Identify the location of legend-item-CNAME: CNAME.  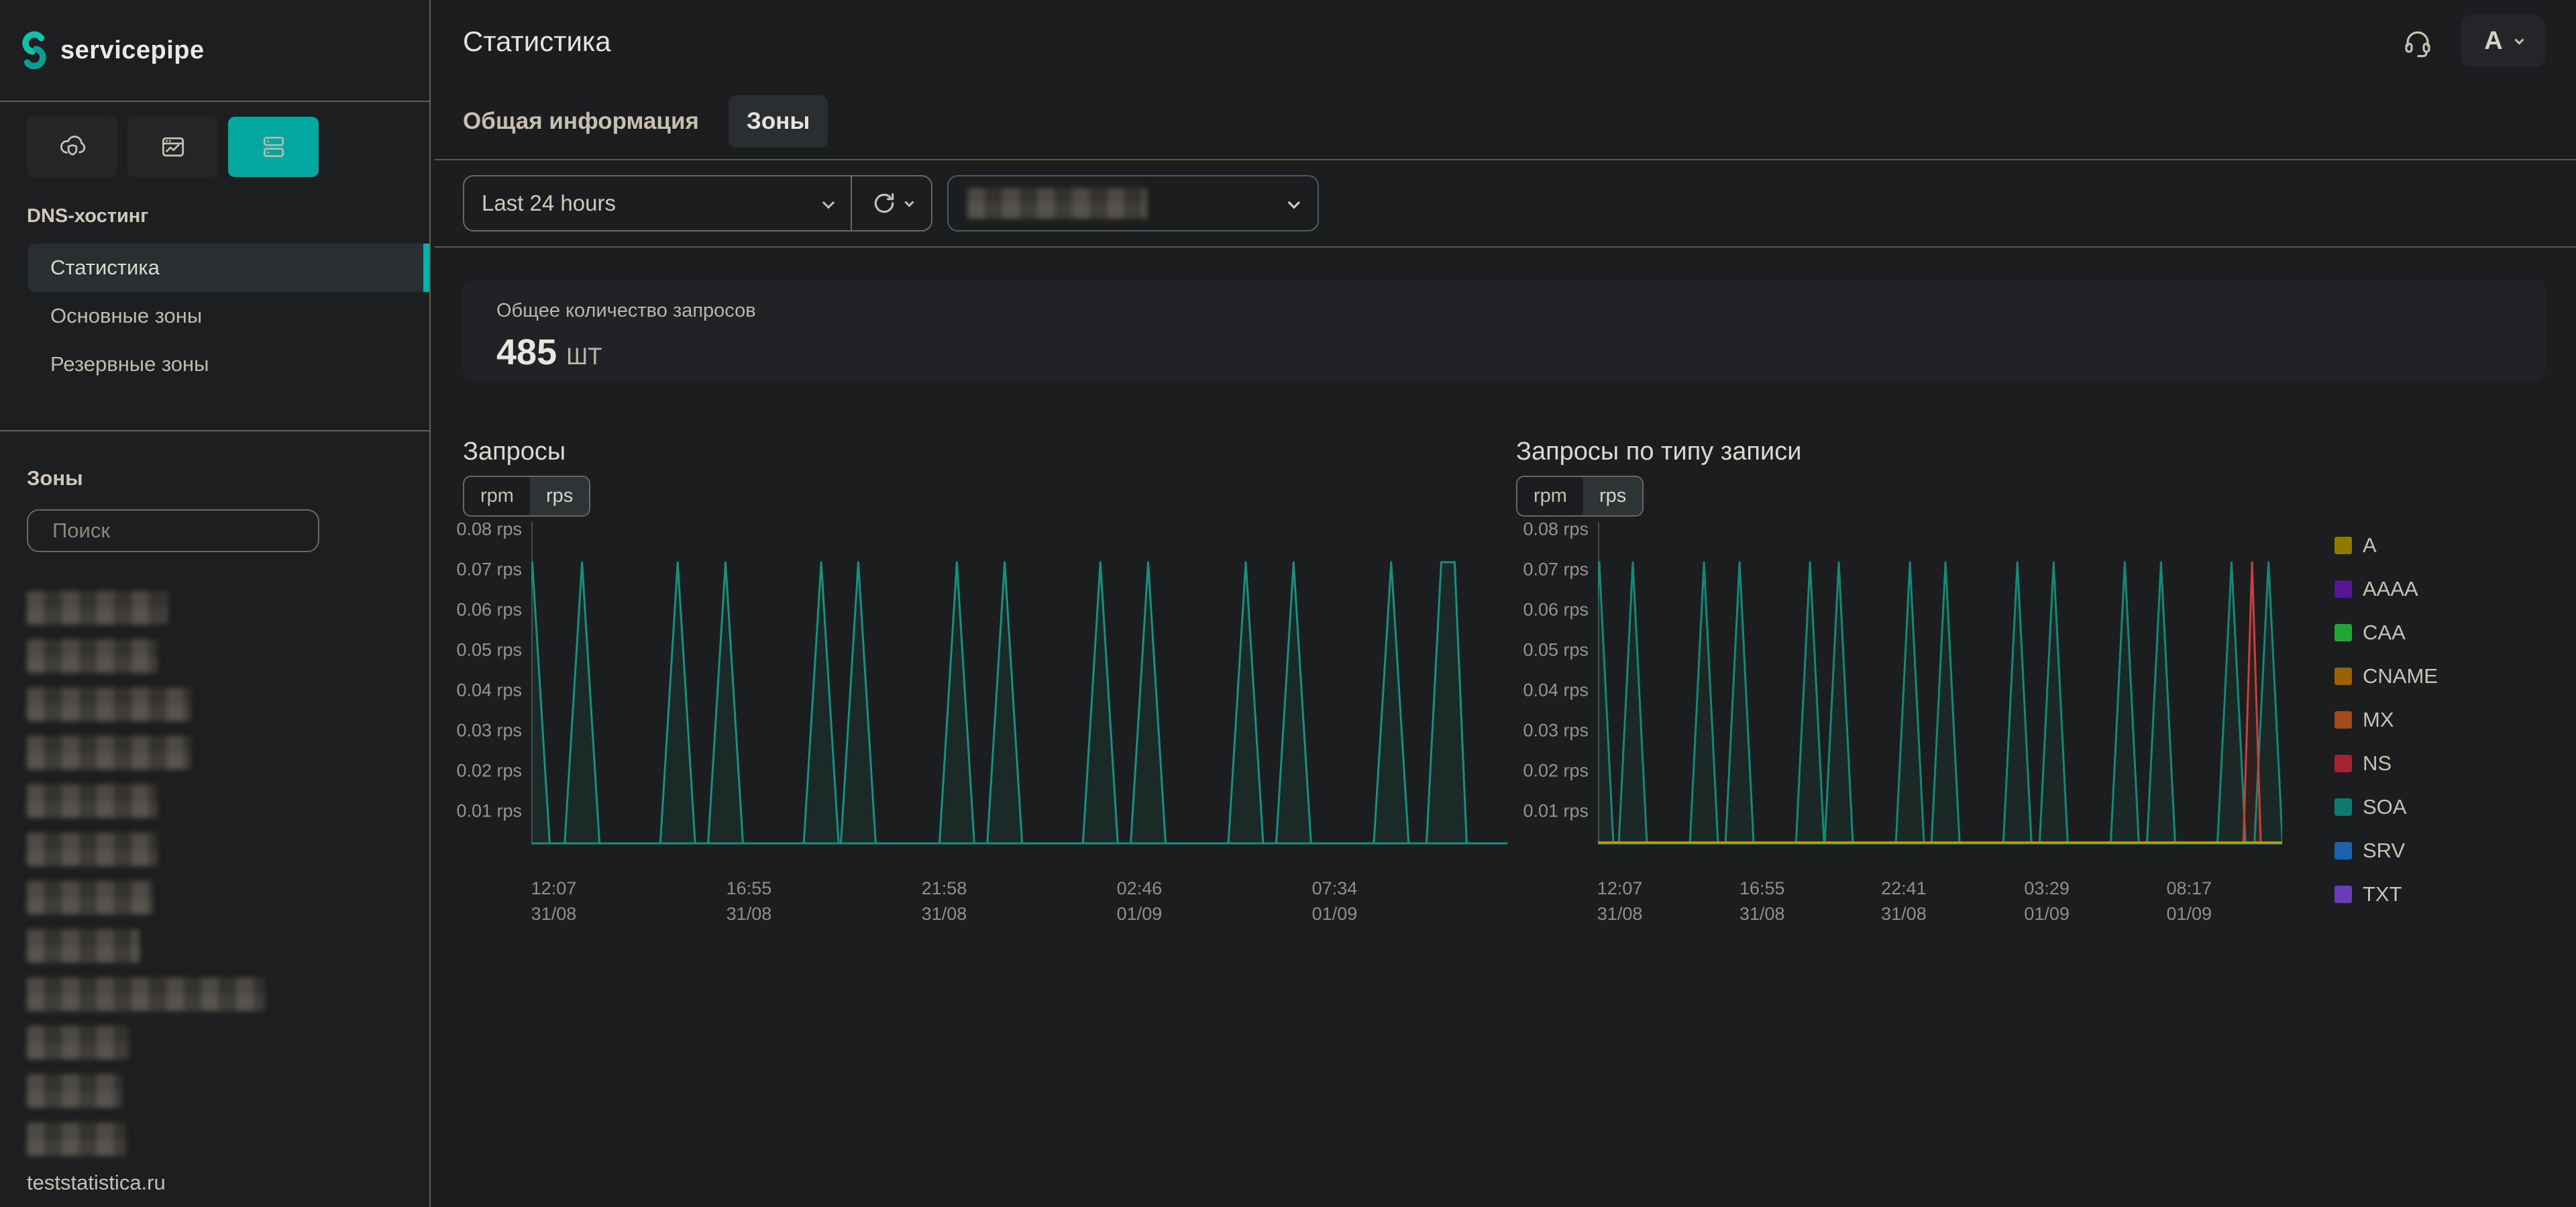
(2386, 676).